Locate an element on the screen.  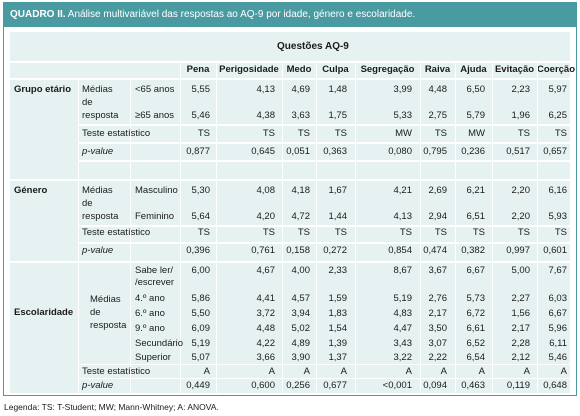
title-bold: QUADRO II. is located at coordinates (38, 14).